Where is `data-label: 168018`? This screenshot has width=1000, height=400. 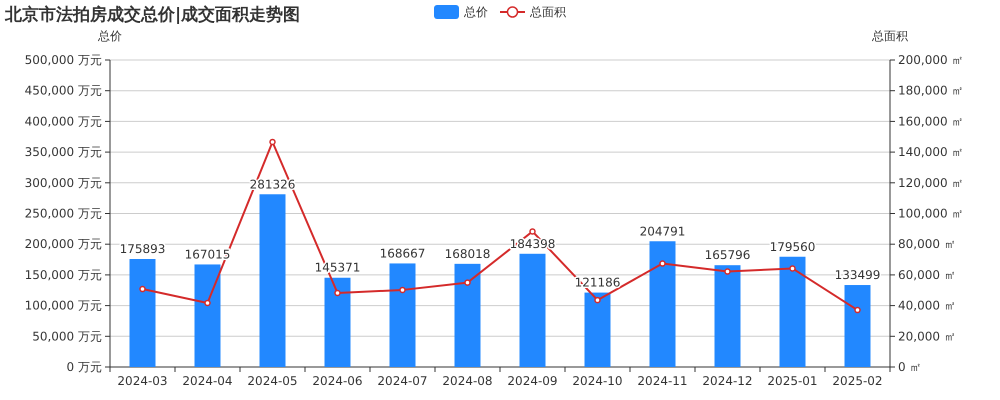
data-label: 168018 is located at coordinates (467, 253).